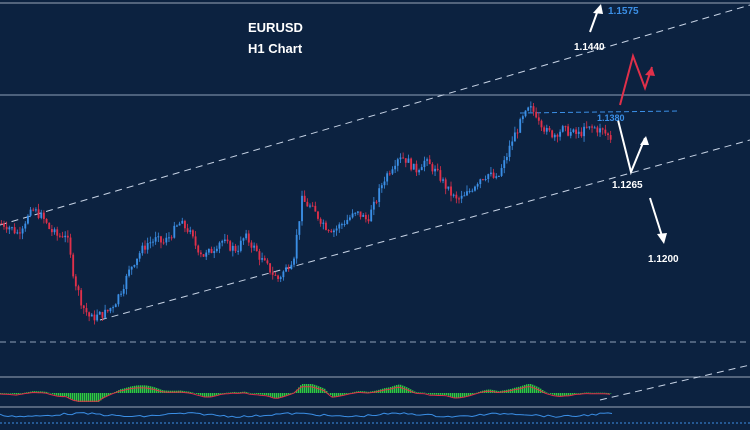  What do you see at coordinates (662, 238) in the screenshot?
I see `white-down-arrow-head-icon` at bounding box center [662, 238].